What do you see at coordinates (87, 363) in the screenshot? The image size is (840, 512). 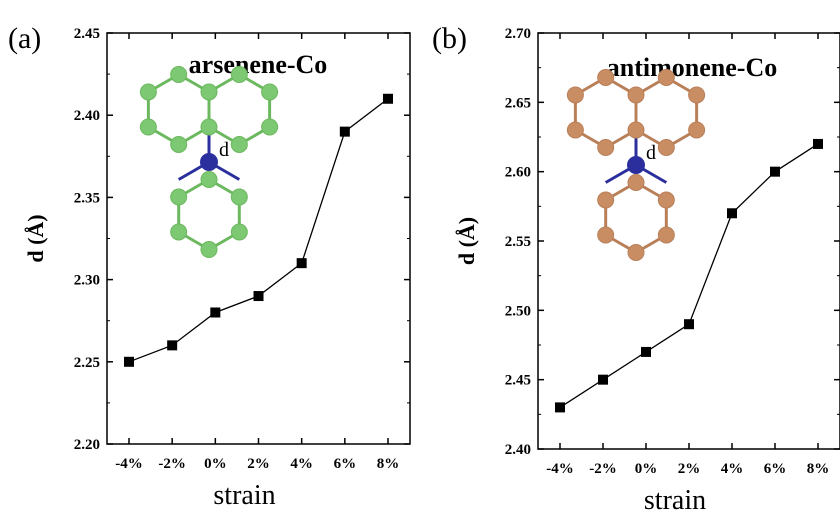 I see `y-tick-label: 2.25` at bounding box center [87, 363].